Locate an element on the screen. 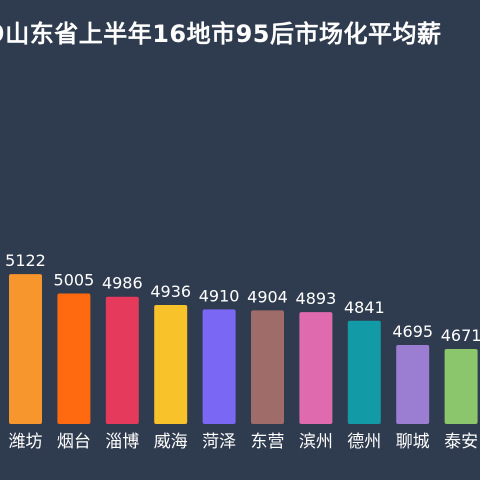 The height and width of the screenshot is (480, 480). category-label-泰安: 泰安 is located at coordinates (461, 442).